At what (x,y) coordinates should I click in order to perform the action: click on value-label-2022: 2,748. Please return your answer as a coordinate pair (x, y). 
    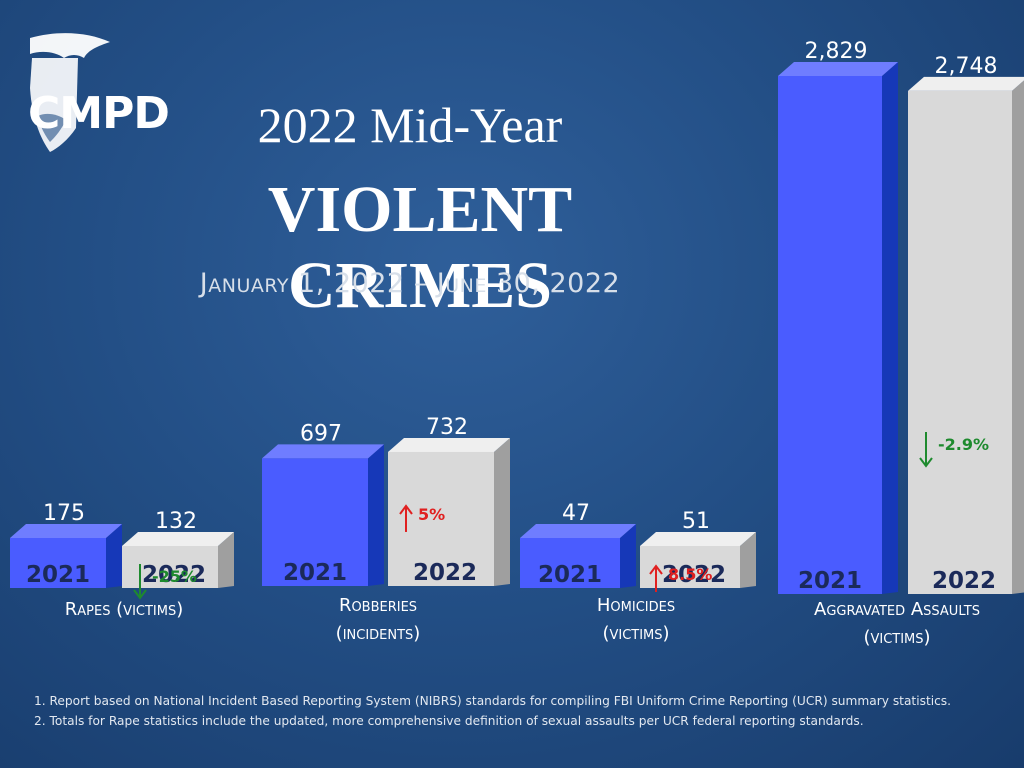
    Looking at the image, I should click on (966, 66).